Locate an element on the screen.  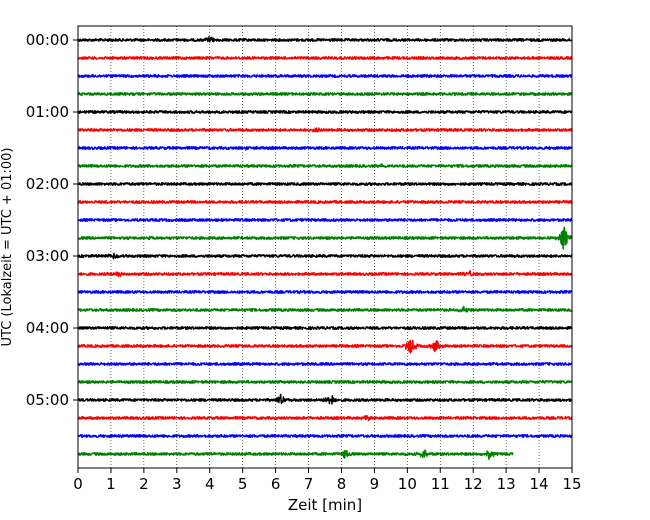
y-tick-label: 02:00 is located at coordinates (47, 184).